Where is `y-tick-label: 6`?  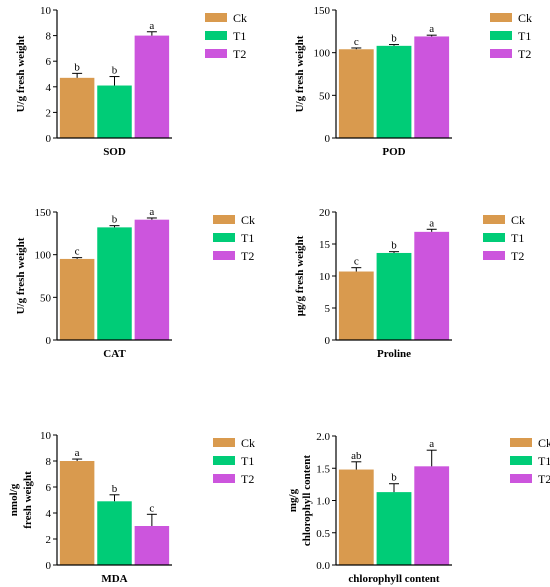 y-tick-label: 6 is located at coordinates (49, 488).